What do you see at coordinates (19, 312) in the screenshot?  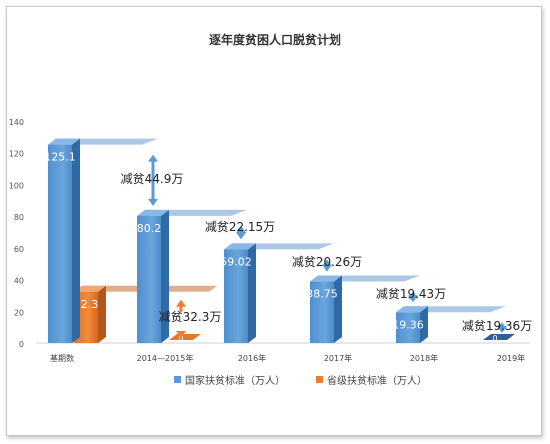 I see `y-tick-label-1: 20` at bounding box center [19, 312].